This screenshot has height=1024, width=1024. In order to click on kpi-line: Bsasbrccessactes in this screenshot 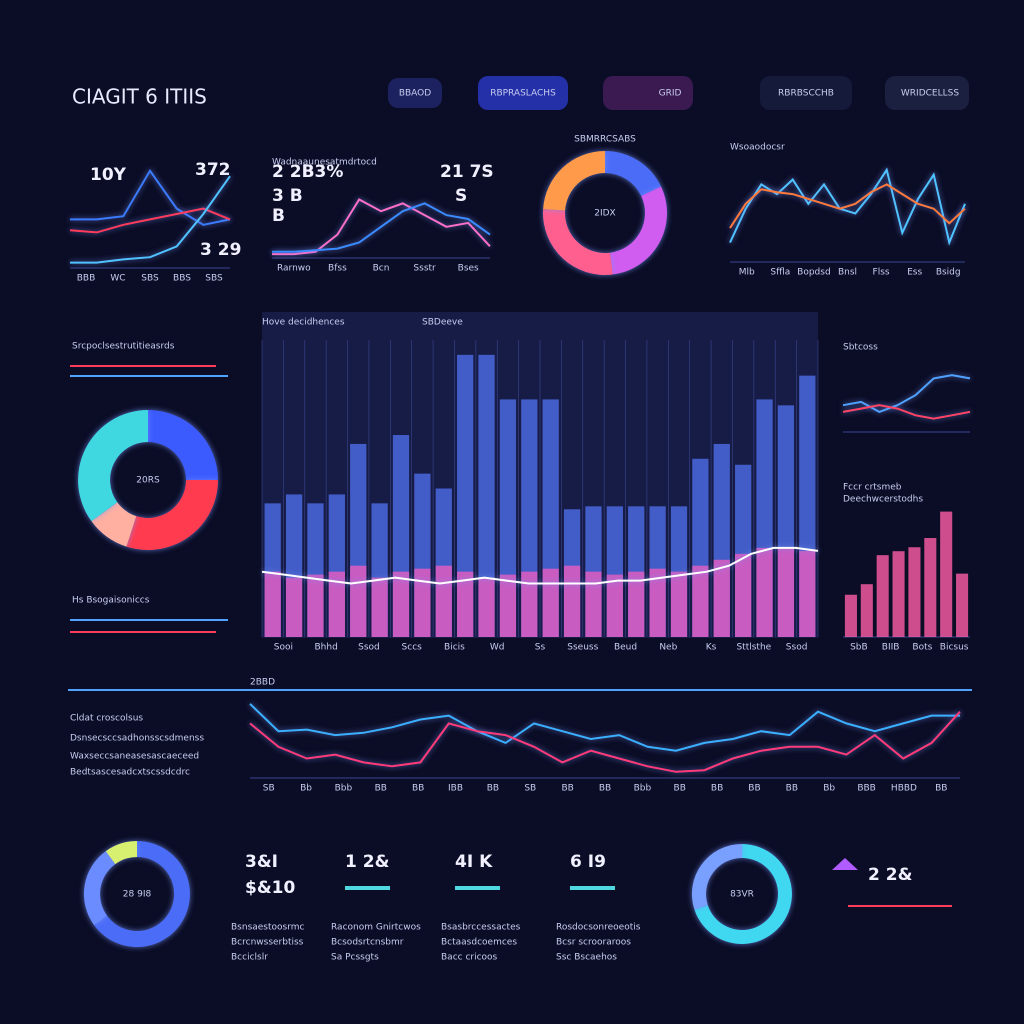, I will do `click(481, 928)`.